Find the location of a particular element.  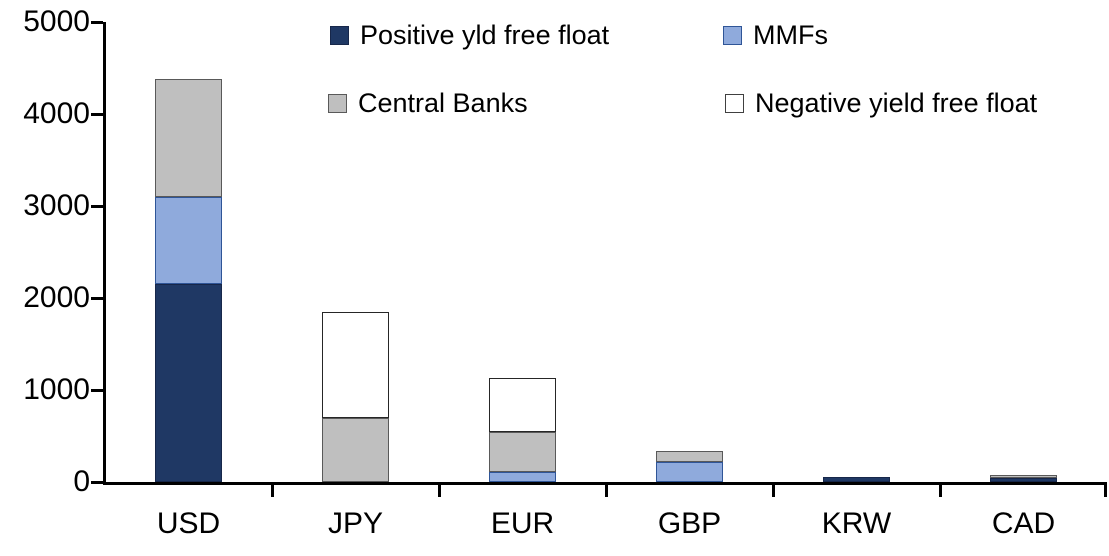

x-tick-label-cad: CAD is located at coordinates (1023, 523).